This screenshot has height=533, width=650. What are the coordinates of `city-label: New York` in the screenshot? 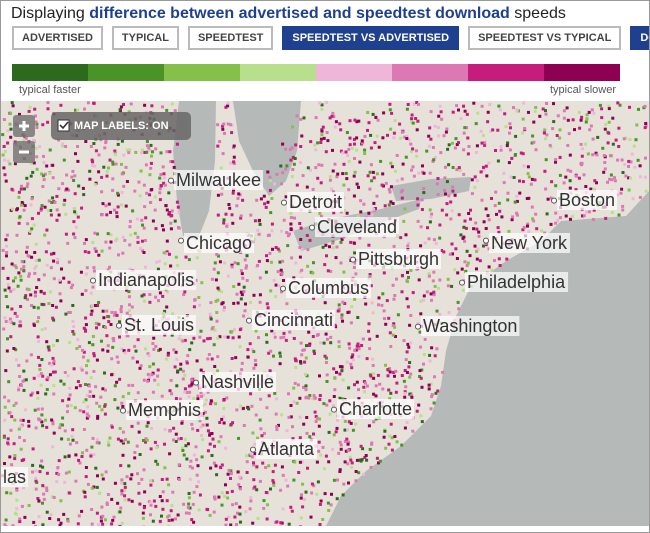 It's located at (529, 243).